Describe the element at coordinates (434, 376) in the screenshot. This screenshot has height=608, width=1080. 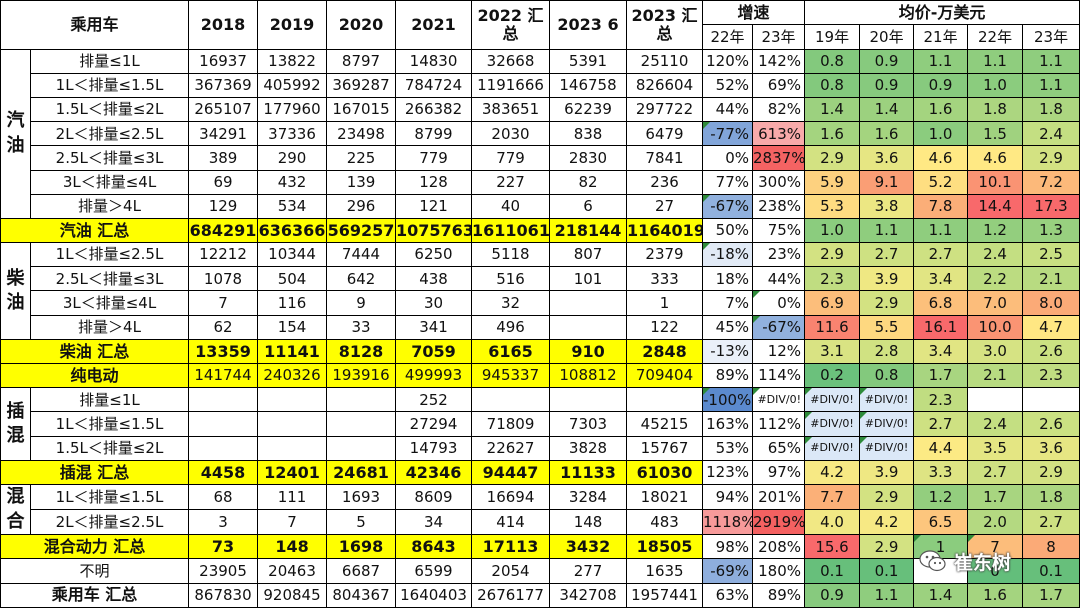
I see `cell-value: 499993` at that location.